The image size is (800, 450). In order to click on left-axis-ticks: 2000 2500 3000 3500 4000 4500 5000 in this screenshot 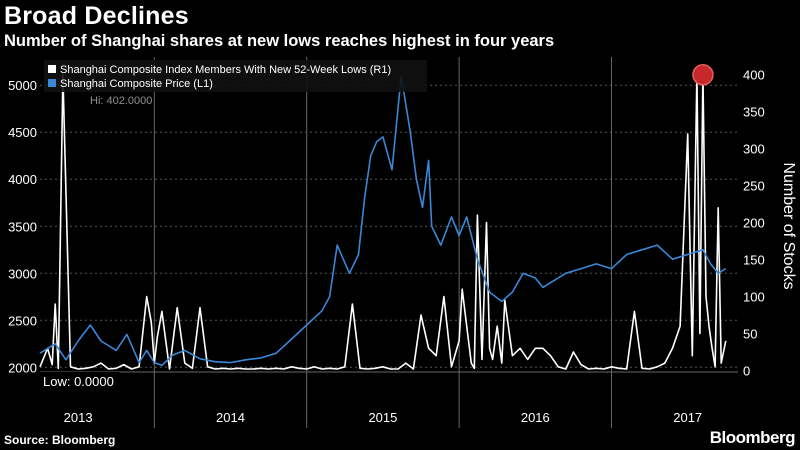, I will do `click(22, 226)`.